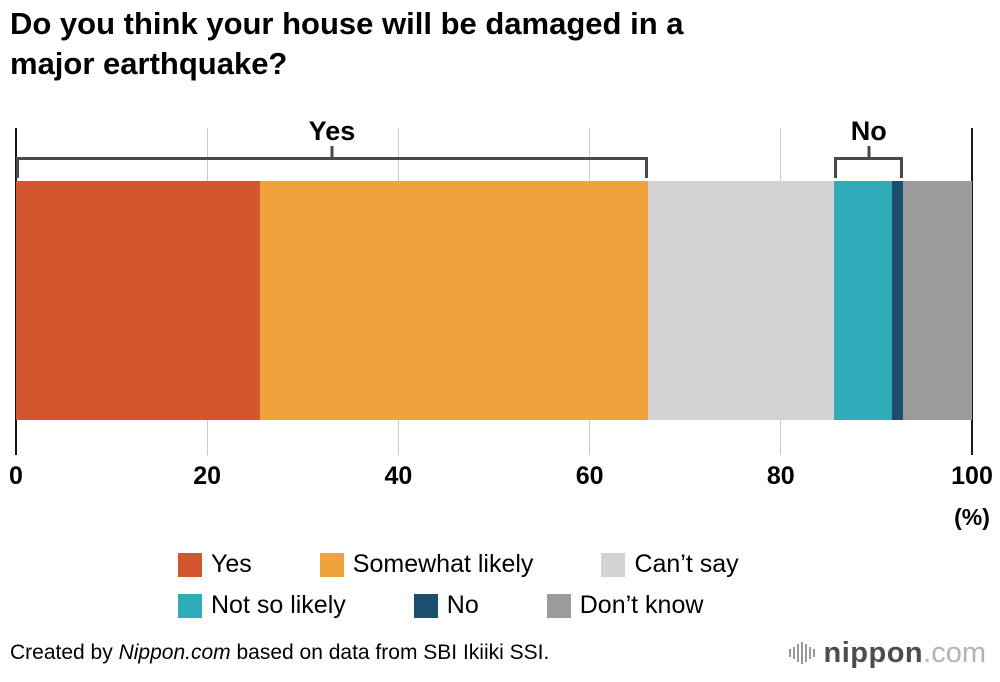 The image size is (1000, 682). What do you see at coordinates (972, 517) in the screenshot?
I see `axis-unit-label: (%)` at bounding box center [972, 517].